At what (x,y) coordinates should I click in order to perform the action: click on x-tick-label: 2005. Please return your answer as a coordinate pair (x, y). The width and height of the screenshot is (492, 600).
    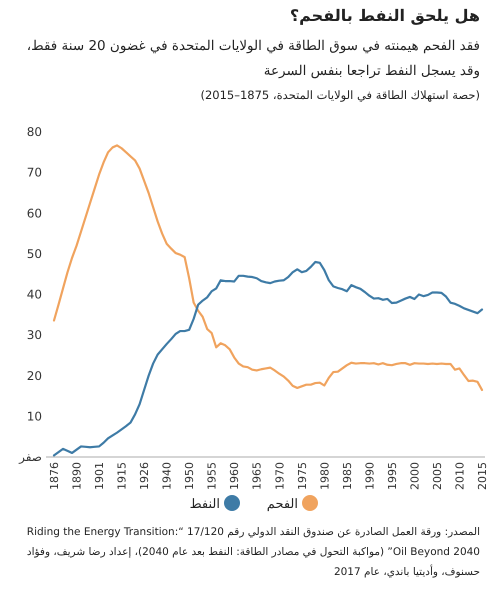
    Looking at the image, I should click on (437, 476).